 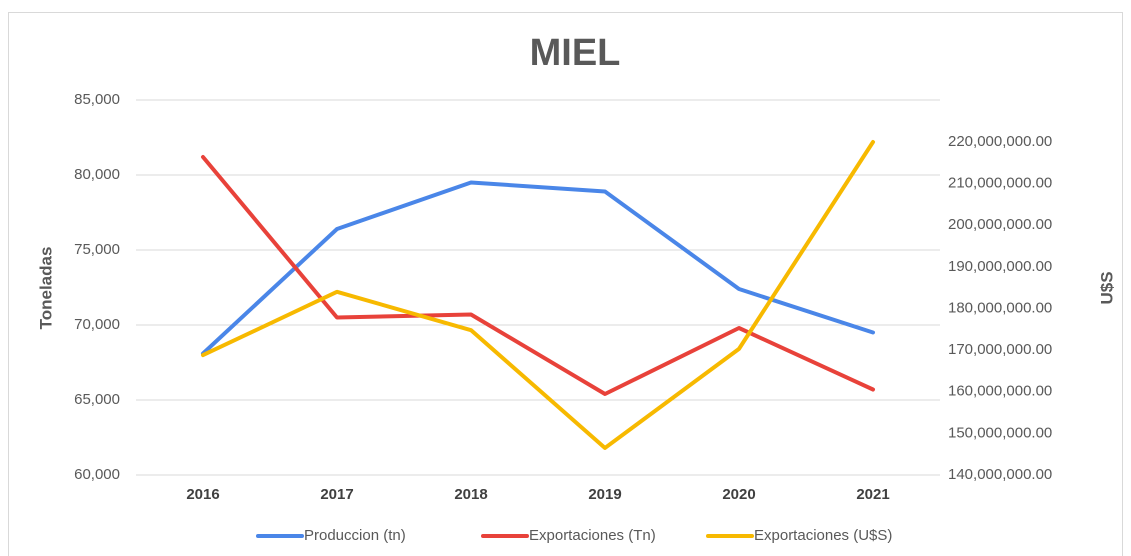 What do you see at coordinates (1000, 183) in the screenshot?
I see `y2-tick-label: 210,000,000.00` at bounding box center [1000, 183].